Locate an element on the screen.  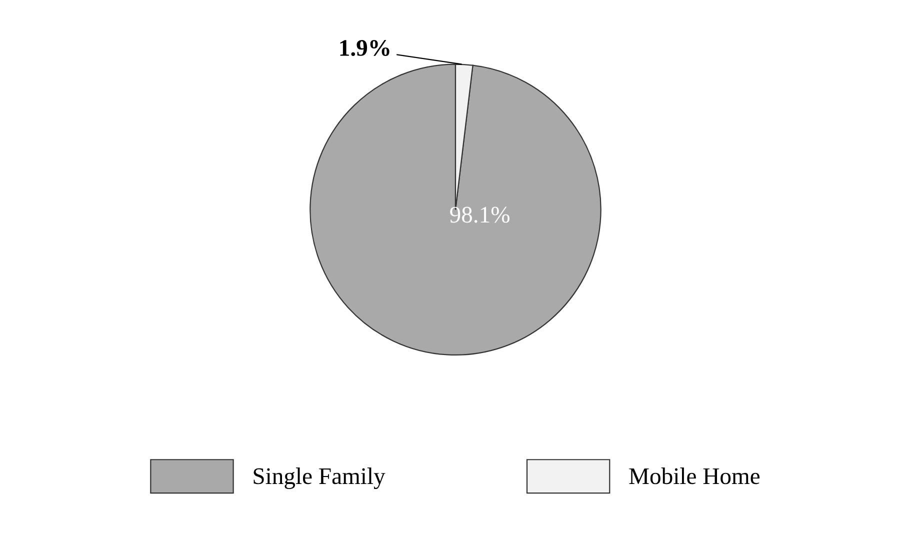
data-label: 98.1% is located at coordinates (480, 214).